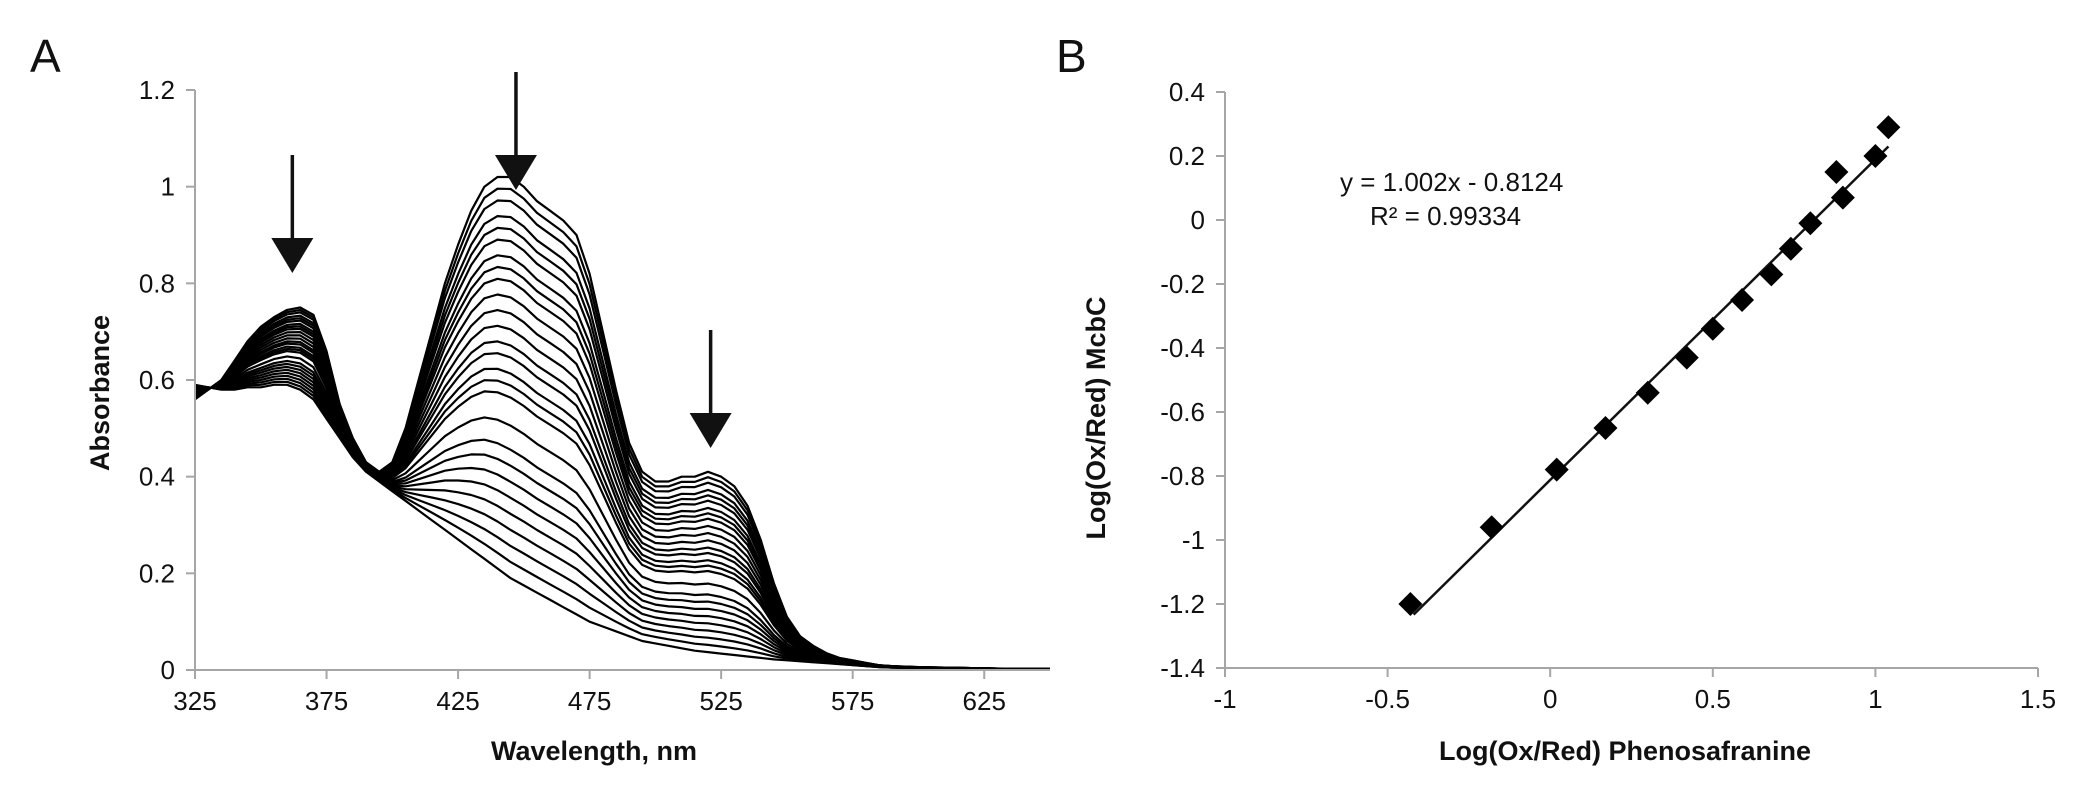 The width and height of the screenshot is (2100, 798). I want to click on panel-a-x-axis-title: Wavelength, nm, so click(594, 751).